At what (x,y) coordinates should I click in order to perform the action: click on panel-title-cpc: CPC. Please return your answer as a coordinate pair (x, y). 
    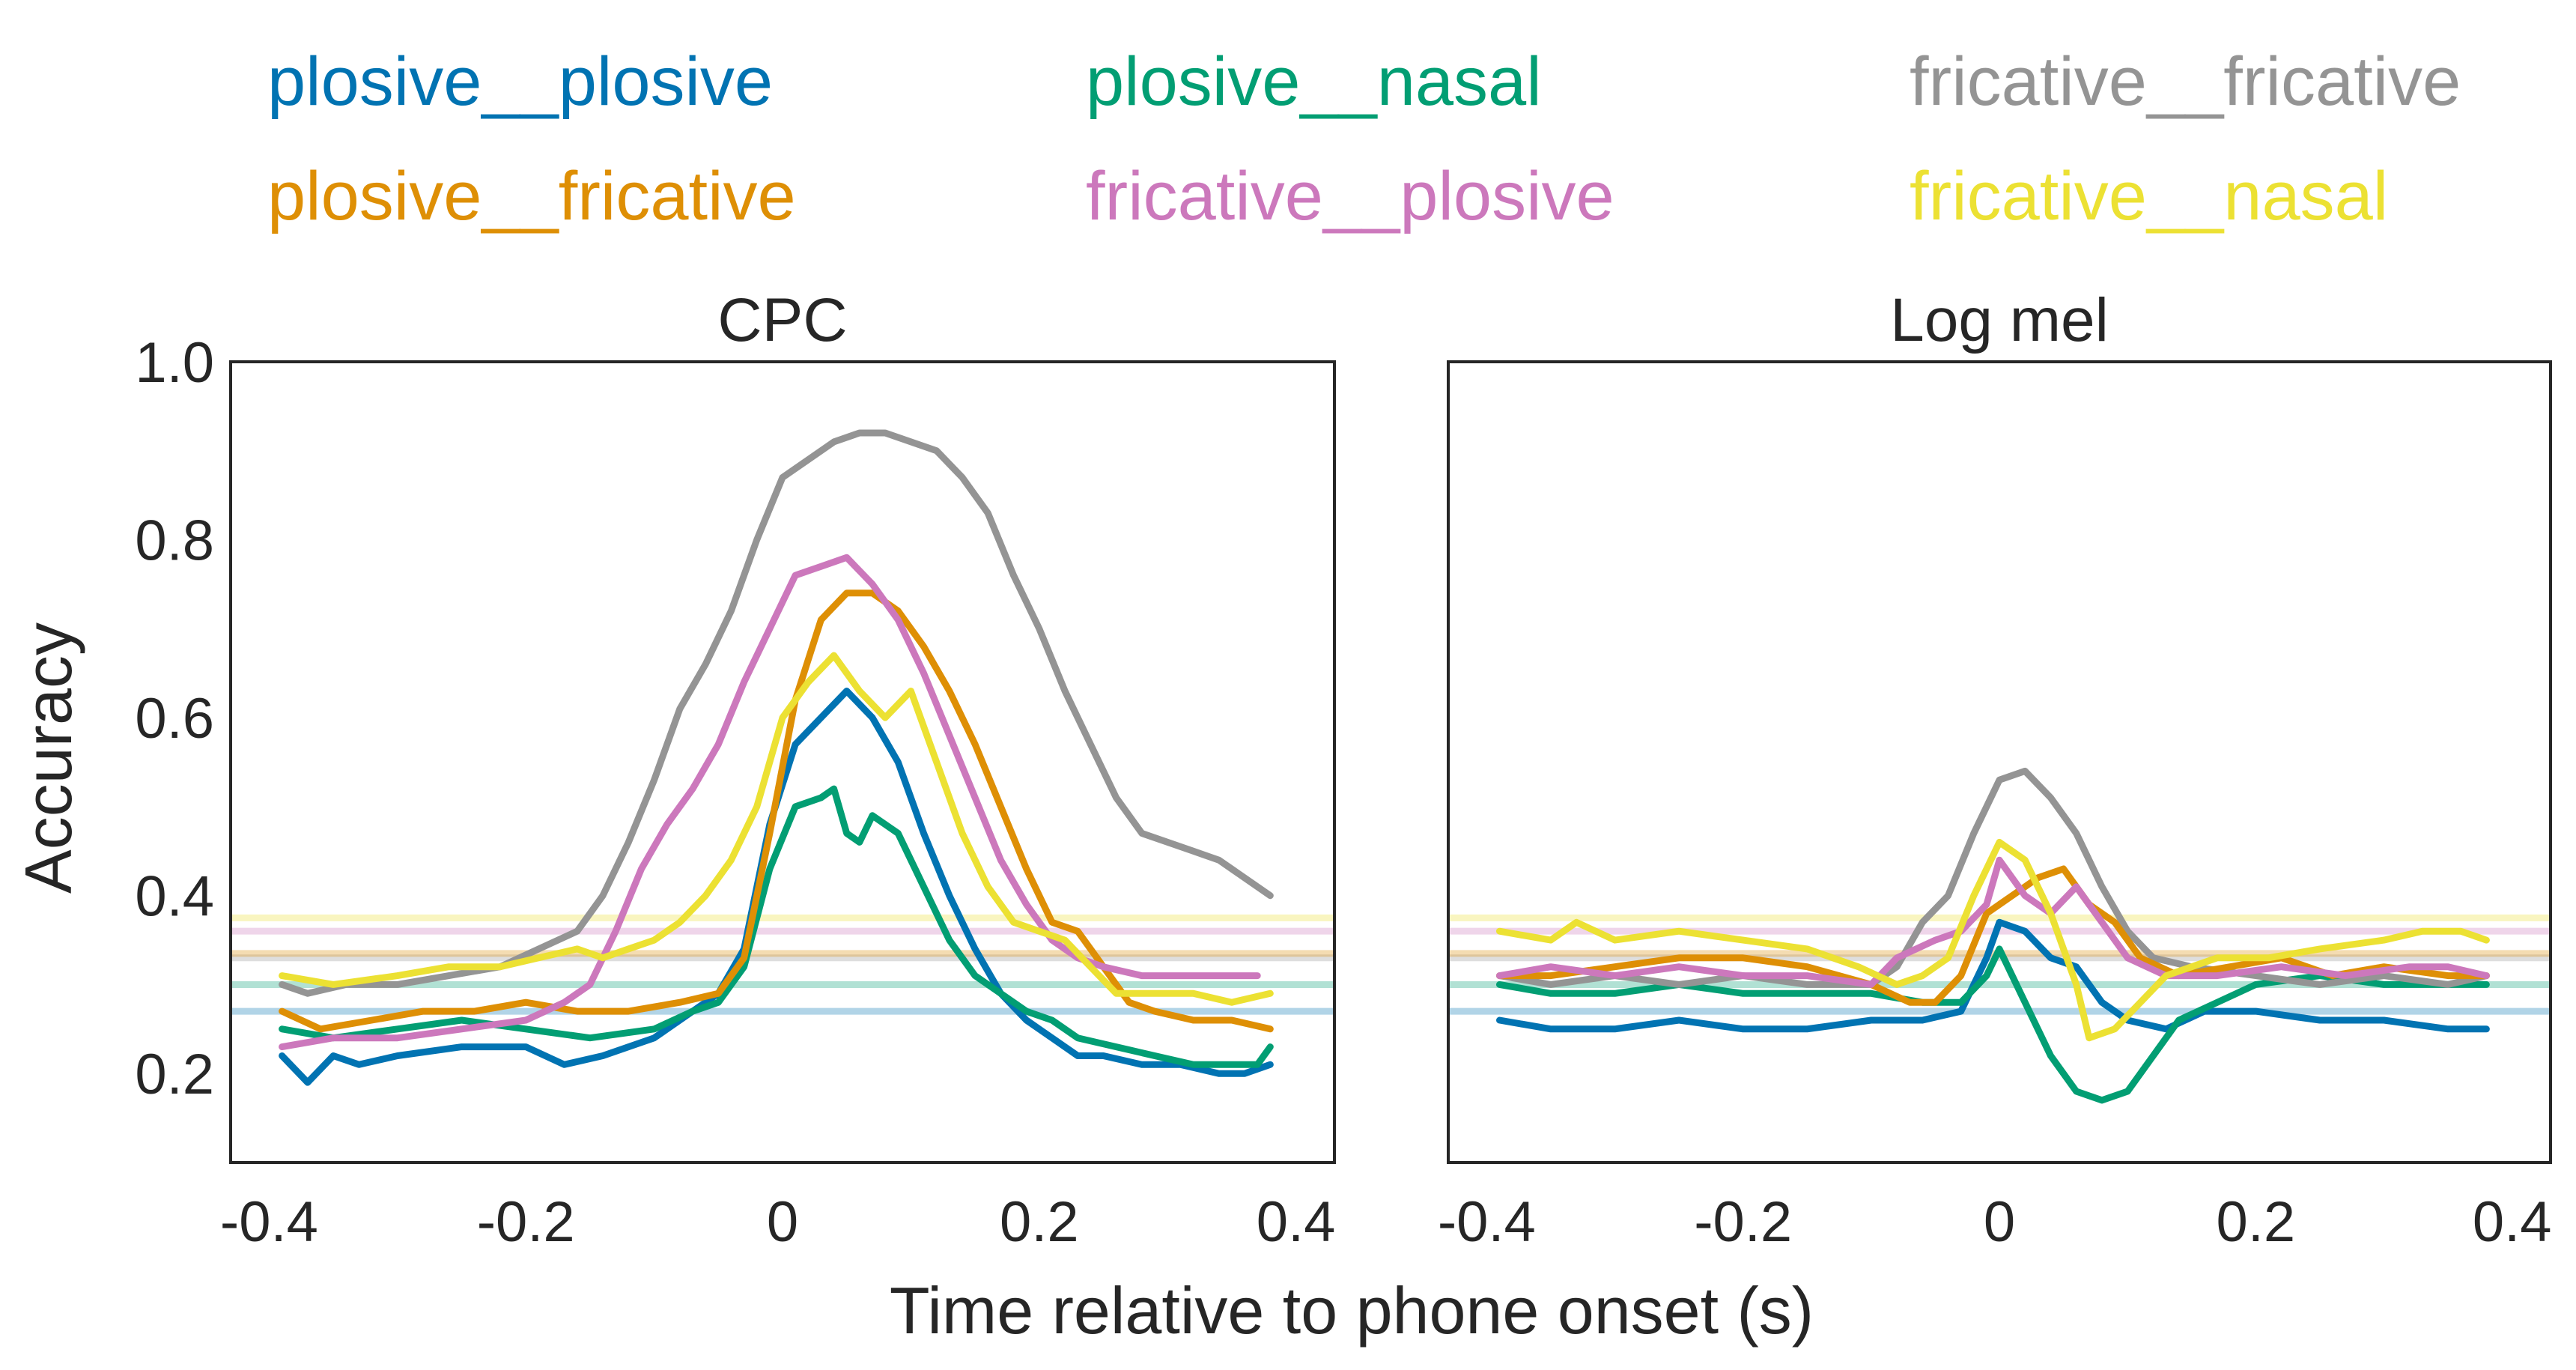
    Looking at the image, I should click on (782, 320).